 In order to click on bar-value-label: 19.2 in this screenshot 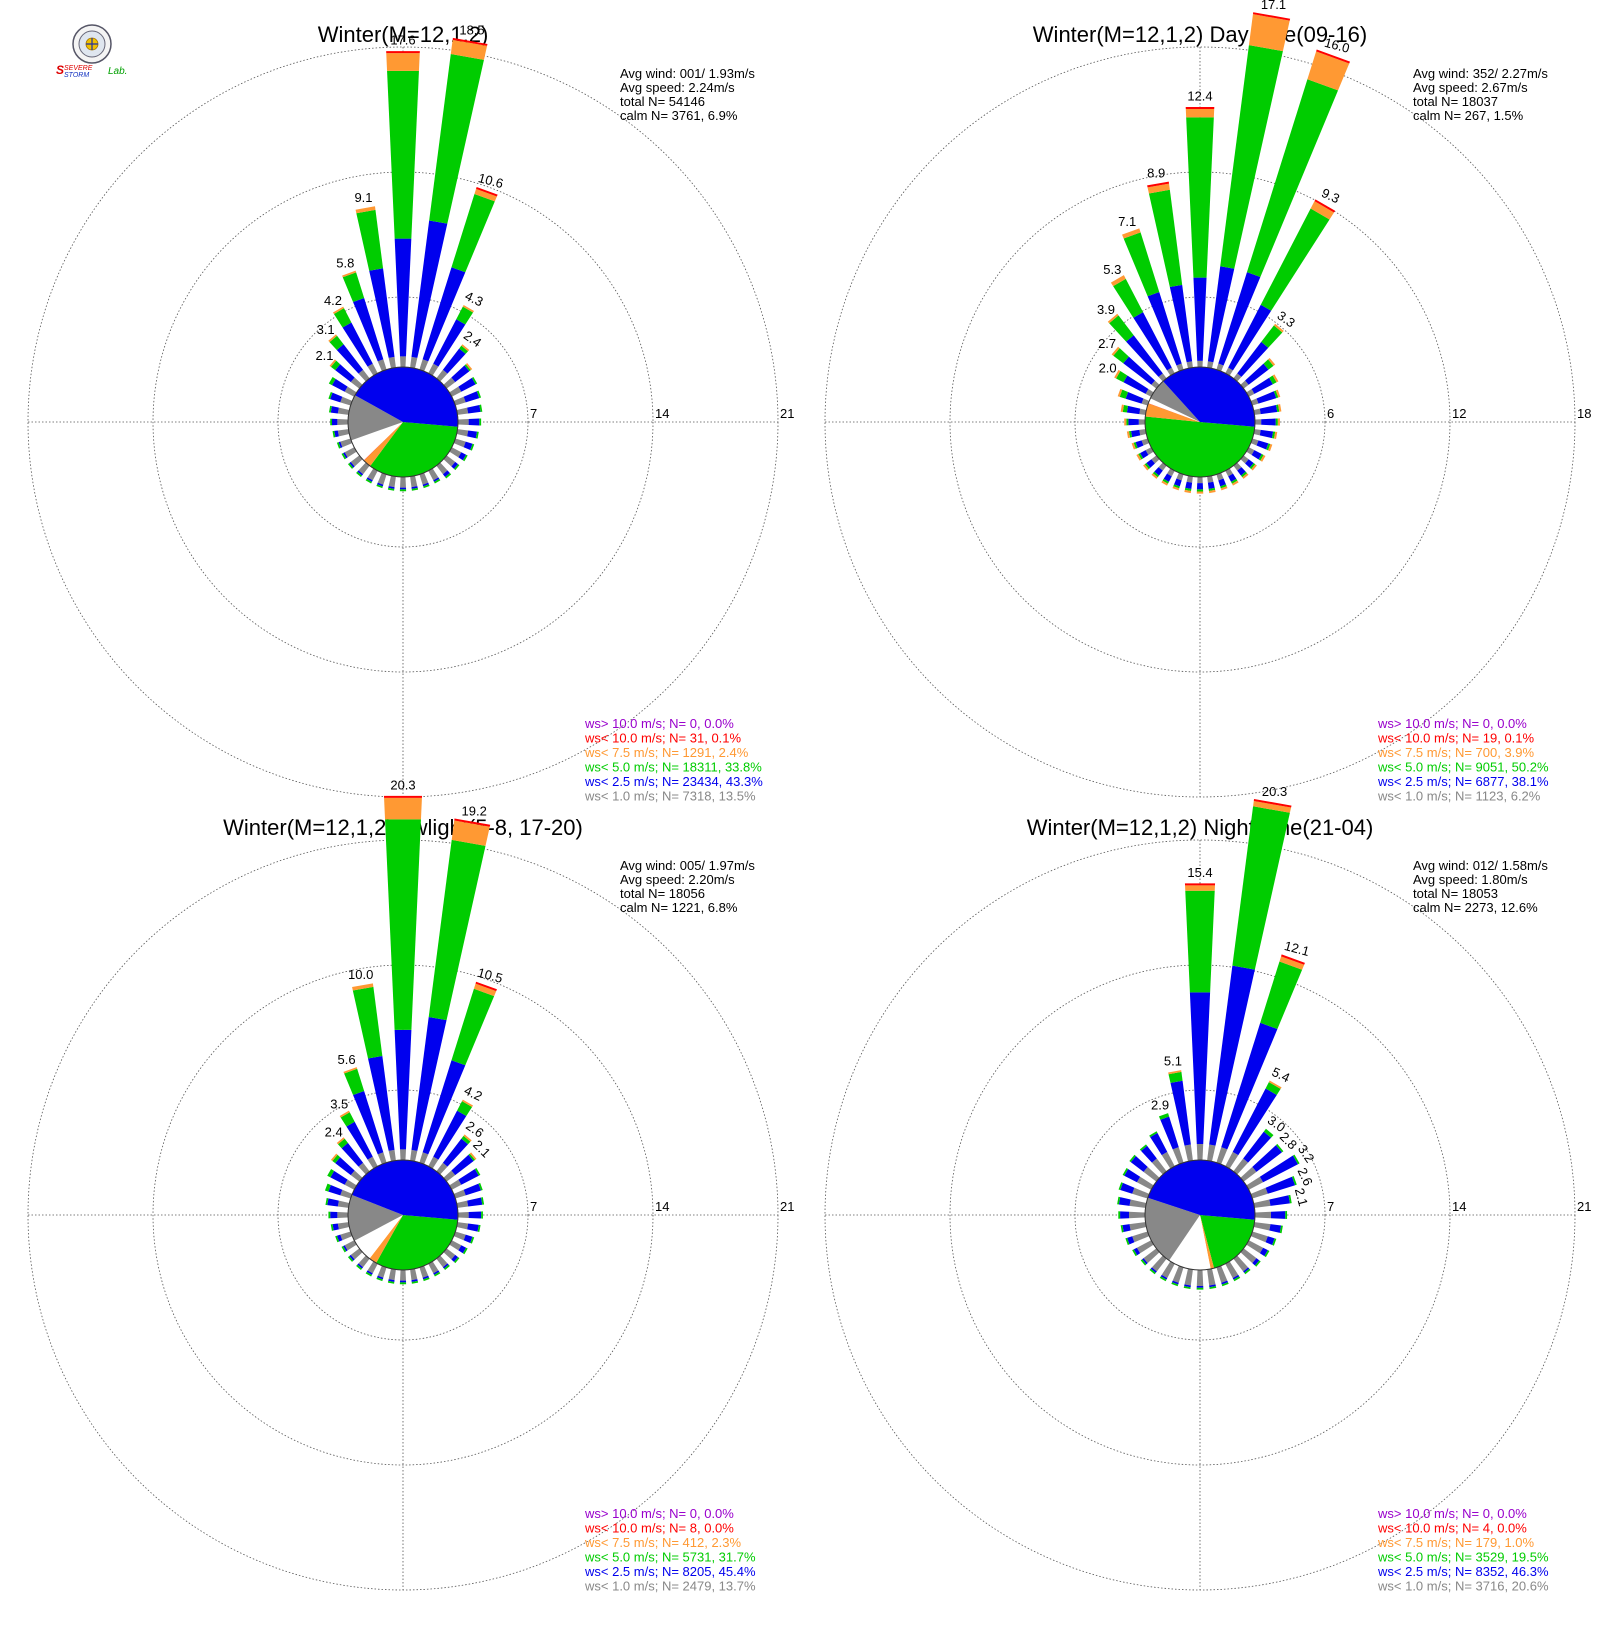, I will do `click(474, 810)`.